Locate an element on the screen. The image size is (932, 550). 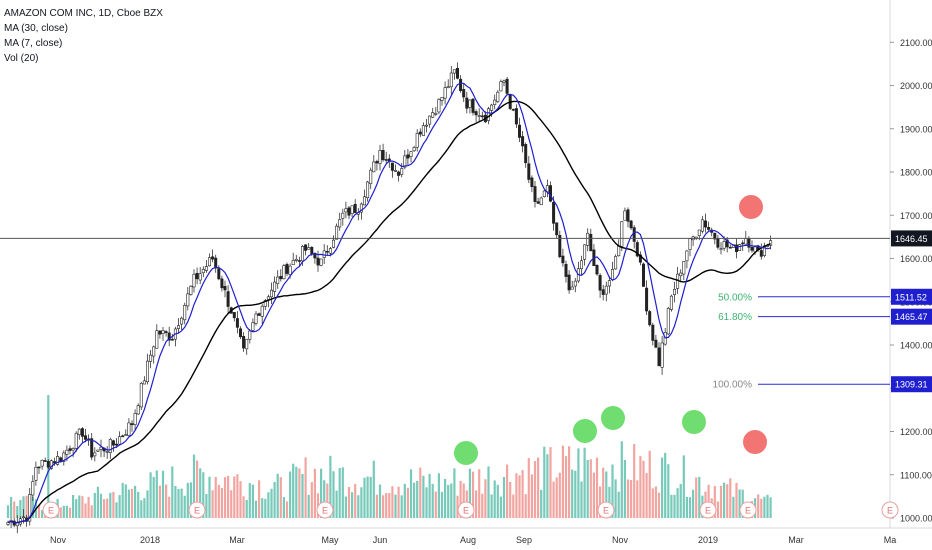
ma30-legend: MA (30, close) is located at coordinates (36, 28).